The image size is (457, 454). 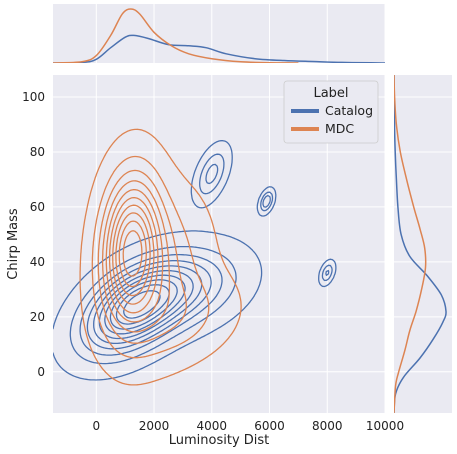 I want to click on marginal-x-plot-area, so click(x=219, y=33).